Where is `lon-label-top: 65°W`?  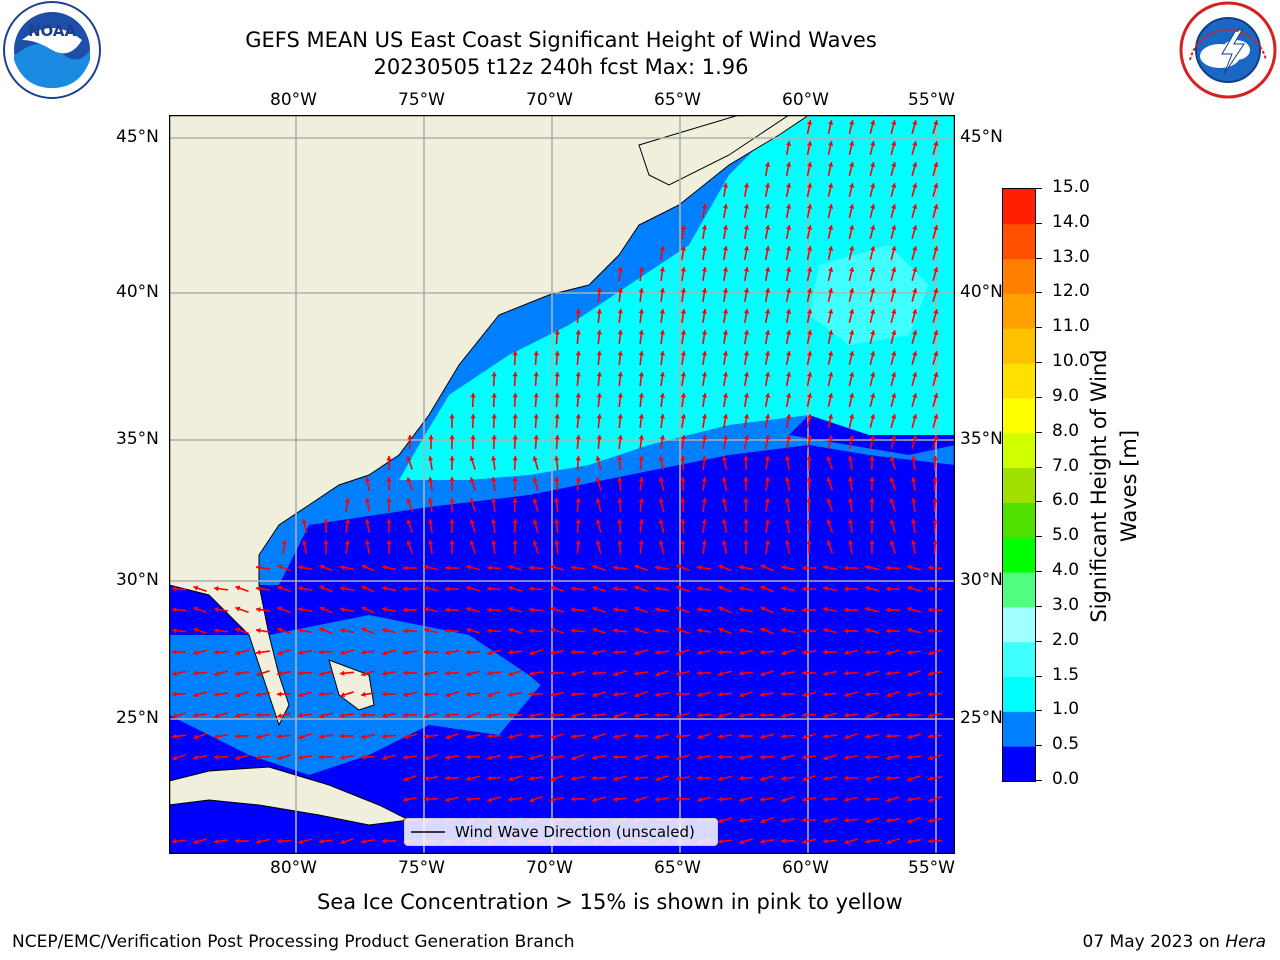
lon-label-top: 65°W is located at coordinates (677, 100).